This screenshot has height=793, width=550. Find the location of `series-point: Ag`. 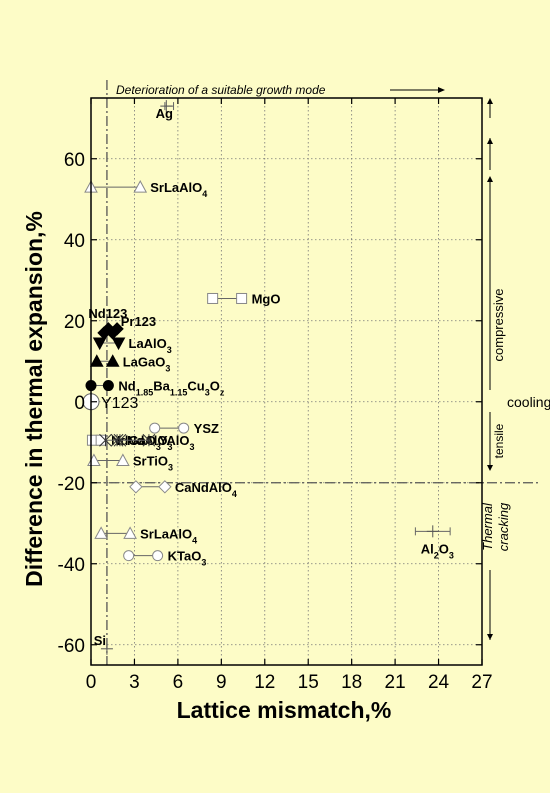

series-point: Ag is located at coordinates (165, 110).